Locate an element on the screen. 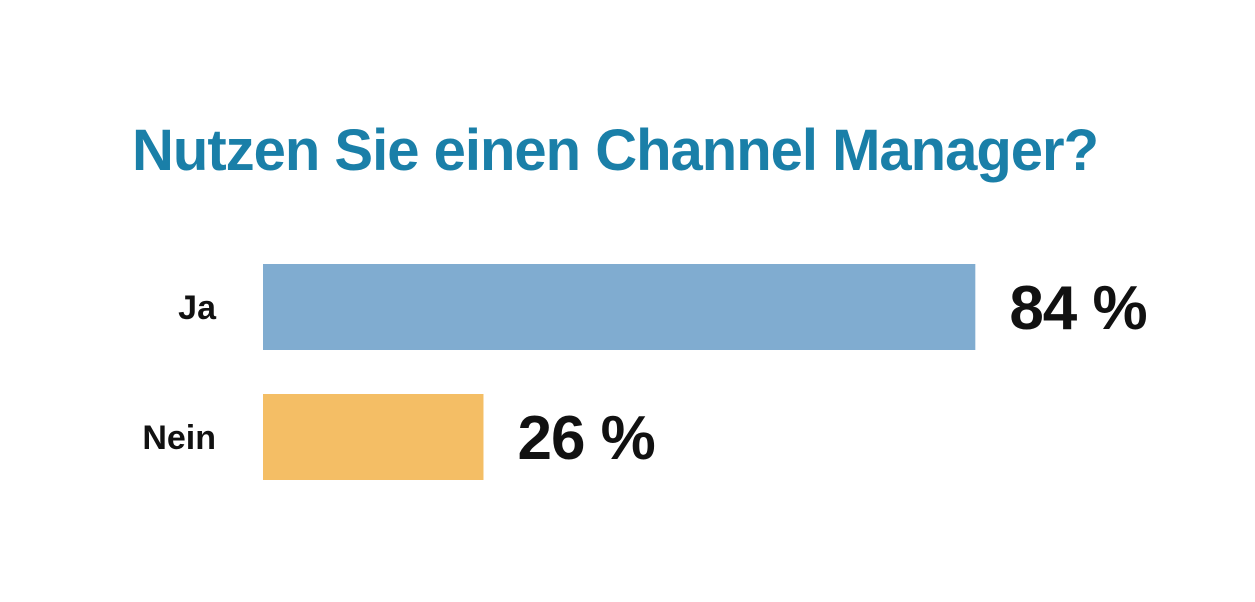  bar-nein is located at coordinates (373, 437).